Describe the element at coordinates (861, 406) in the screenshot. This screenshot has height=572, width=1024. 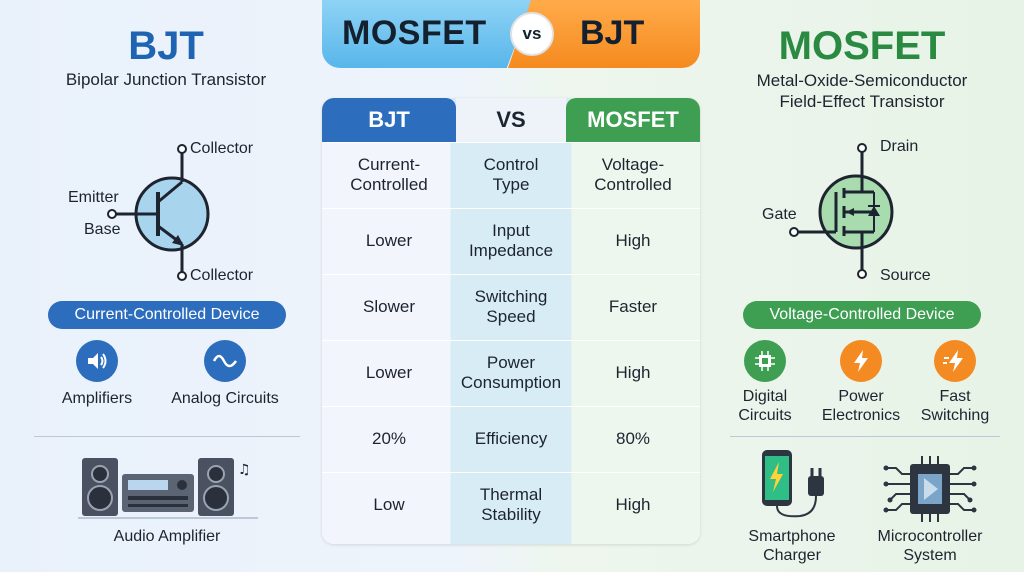
I see `power-electronics-label: Power Electronics` at that location.